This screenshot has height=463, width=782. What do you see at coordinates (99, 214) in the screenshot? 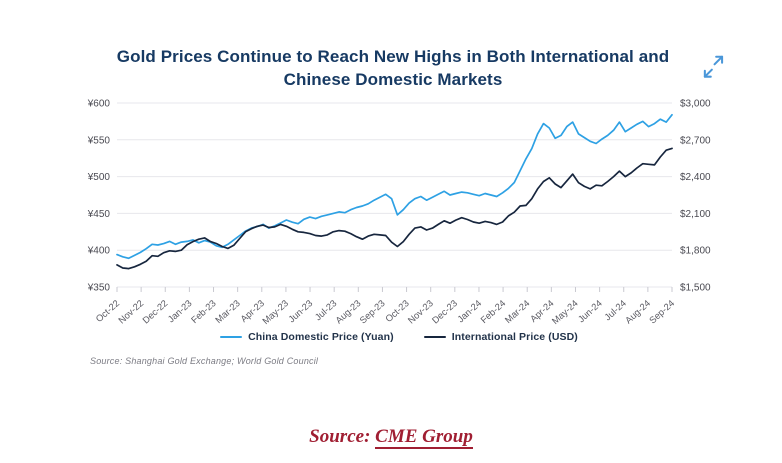
I see `y-axis-label-left: ¥450` at bounding box center [99, 214].